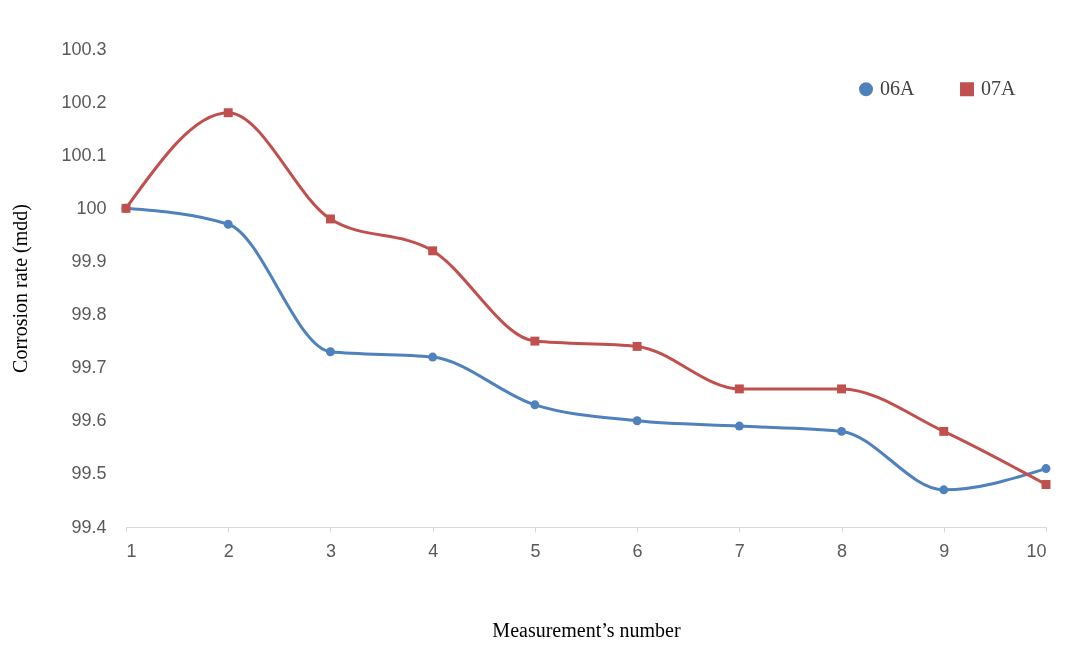  Describe the element at coordinates (89, 526) in the screenshot. I see `y-tick-label: 99.4` at that location.